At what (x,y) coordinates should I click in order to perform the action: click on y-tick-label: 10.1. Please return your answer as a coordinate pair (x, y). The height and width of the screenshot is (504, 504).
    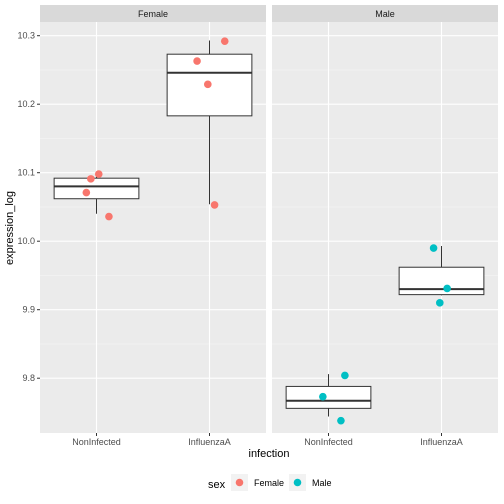
    Looking at the image, I should click on (26, 173).